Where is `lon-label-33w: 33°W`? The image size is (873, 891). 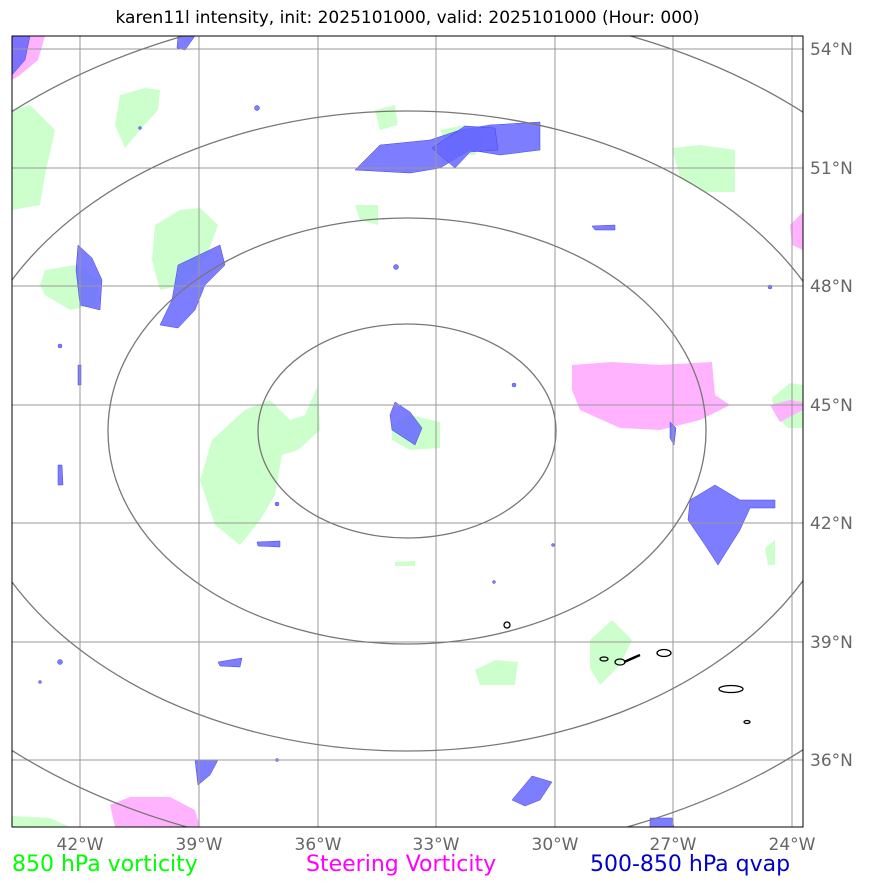
lon-label-33w: 33°W is located at coordinates (436, 845).